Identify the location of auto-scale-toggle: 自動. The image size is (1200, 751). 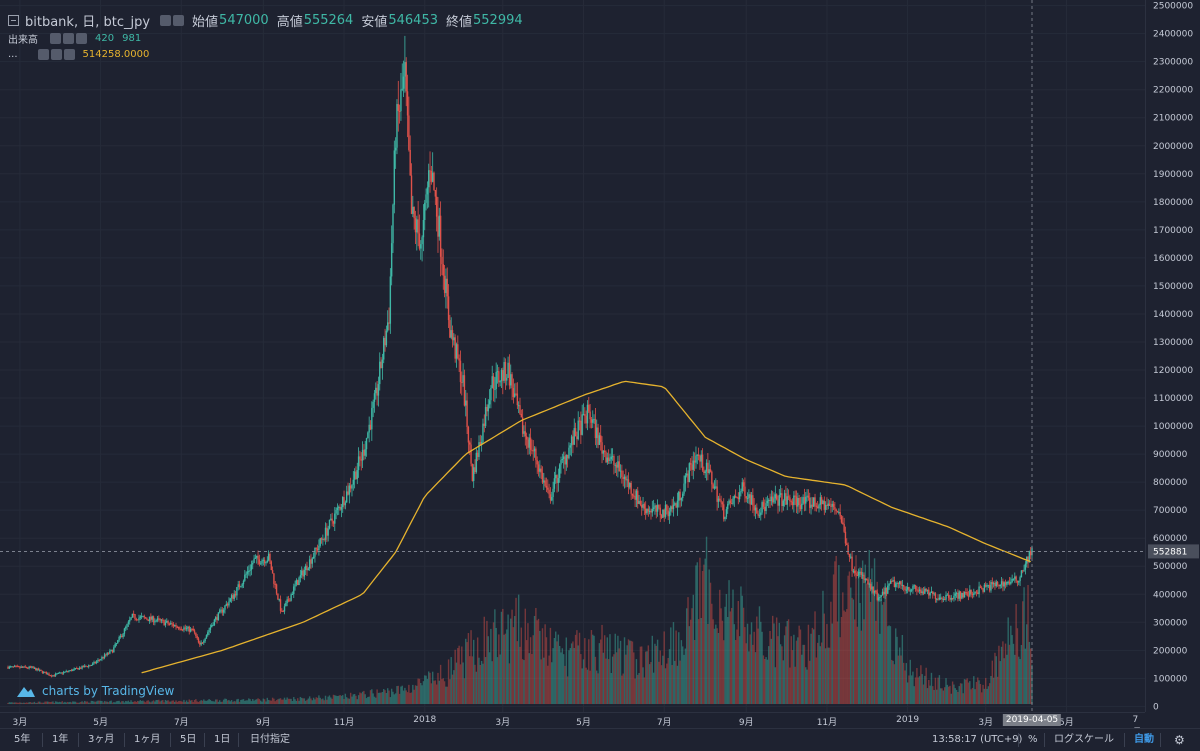
(1144, 739).